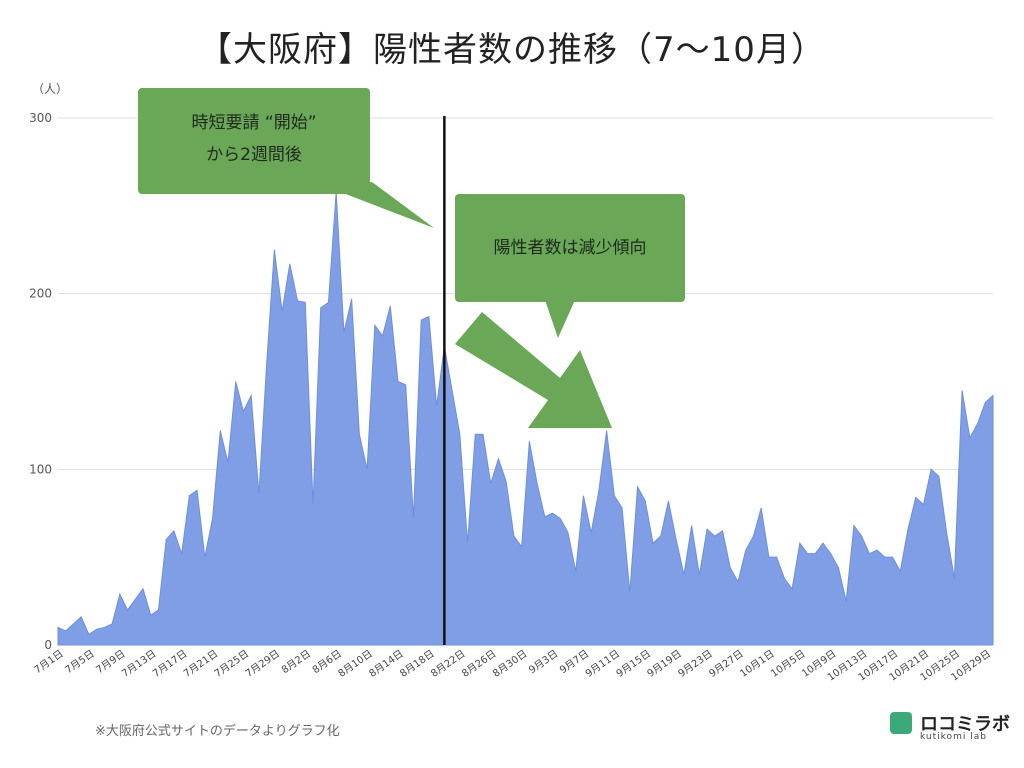 The image size is (1024, 768). Describe the element at coordinates (40, 294) in the screenshot. I see `y-tick-200: 200` at that location.